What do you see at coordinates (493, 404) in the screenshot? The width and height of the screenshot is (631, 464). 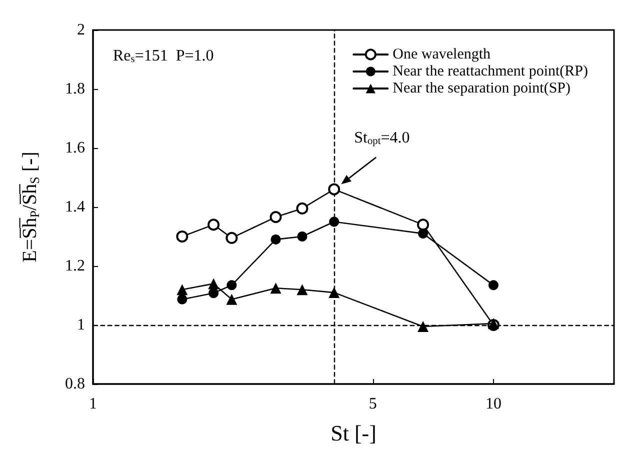 I see `x-tick-label: 10` at bounding box center [493, 404].